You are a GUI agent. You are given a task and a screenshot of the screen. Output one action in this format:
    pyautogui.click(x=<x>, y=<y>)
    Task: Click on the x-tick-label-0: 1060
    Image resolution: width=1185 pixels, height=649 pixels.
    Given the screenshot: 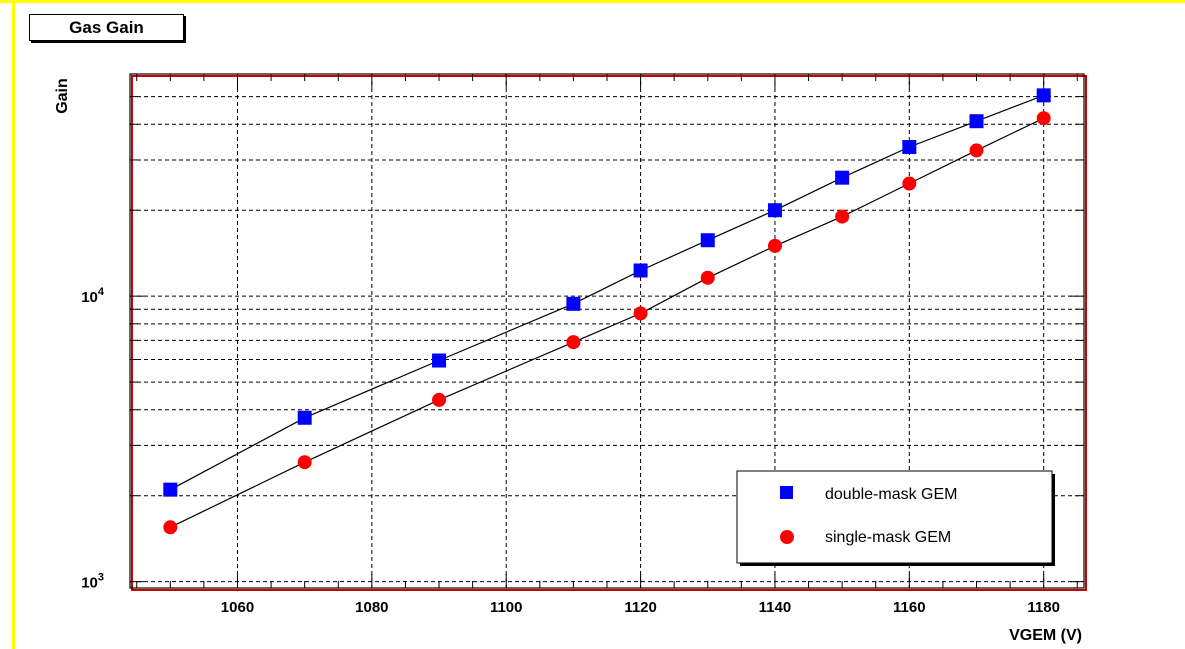 What is the action you would take?
    pyautogui.click(x=237, y=607)
    